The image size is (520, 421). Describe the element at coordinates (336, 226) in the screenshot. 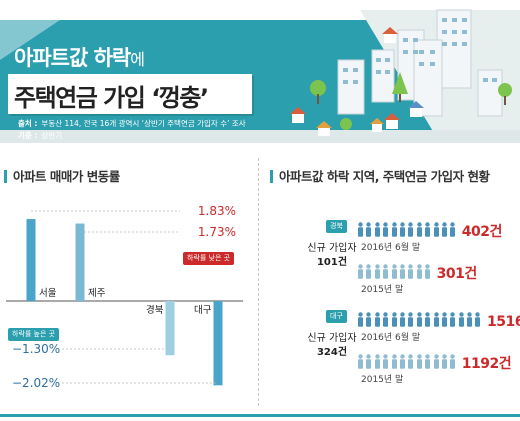

I see `region-tag: 경북` at that location.